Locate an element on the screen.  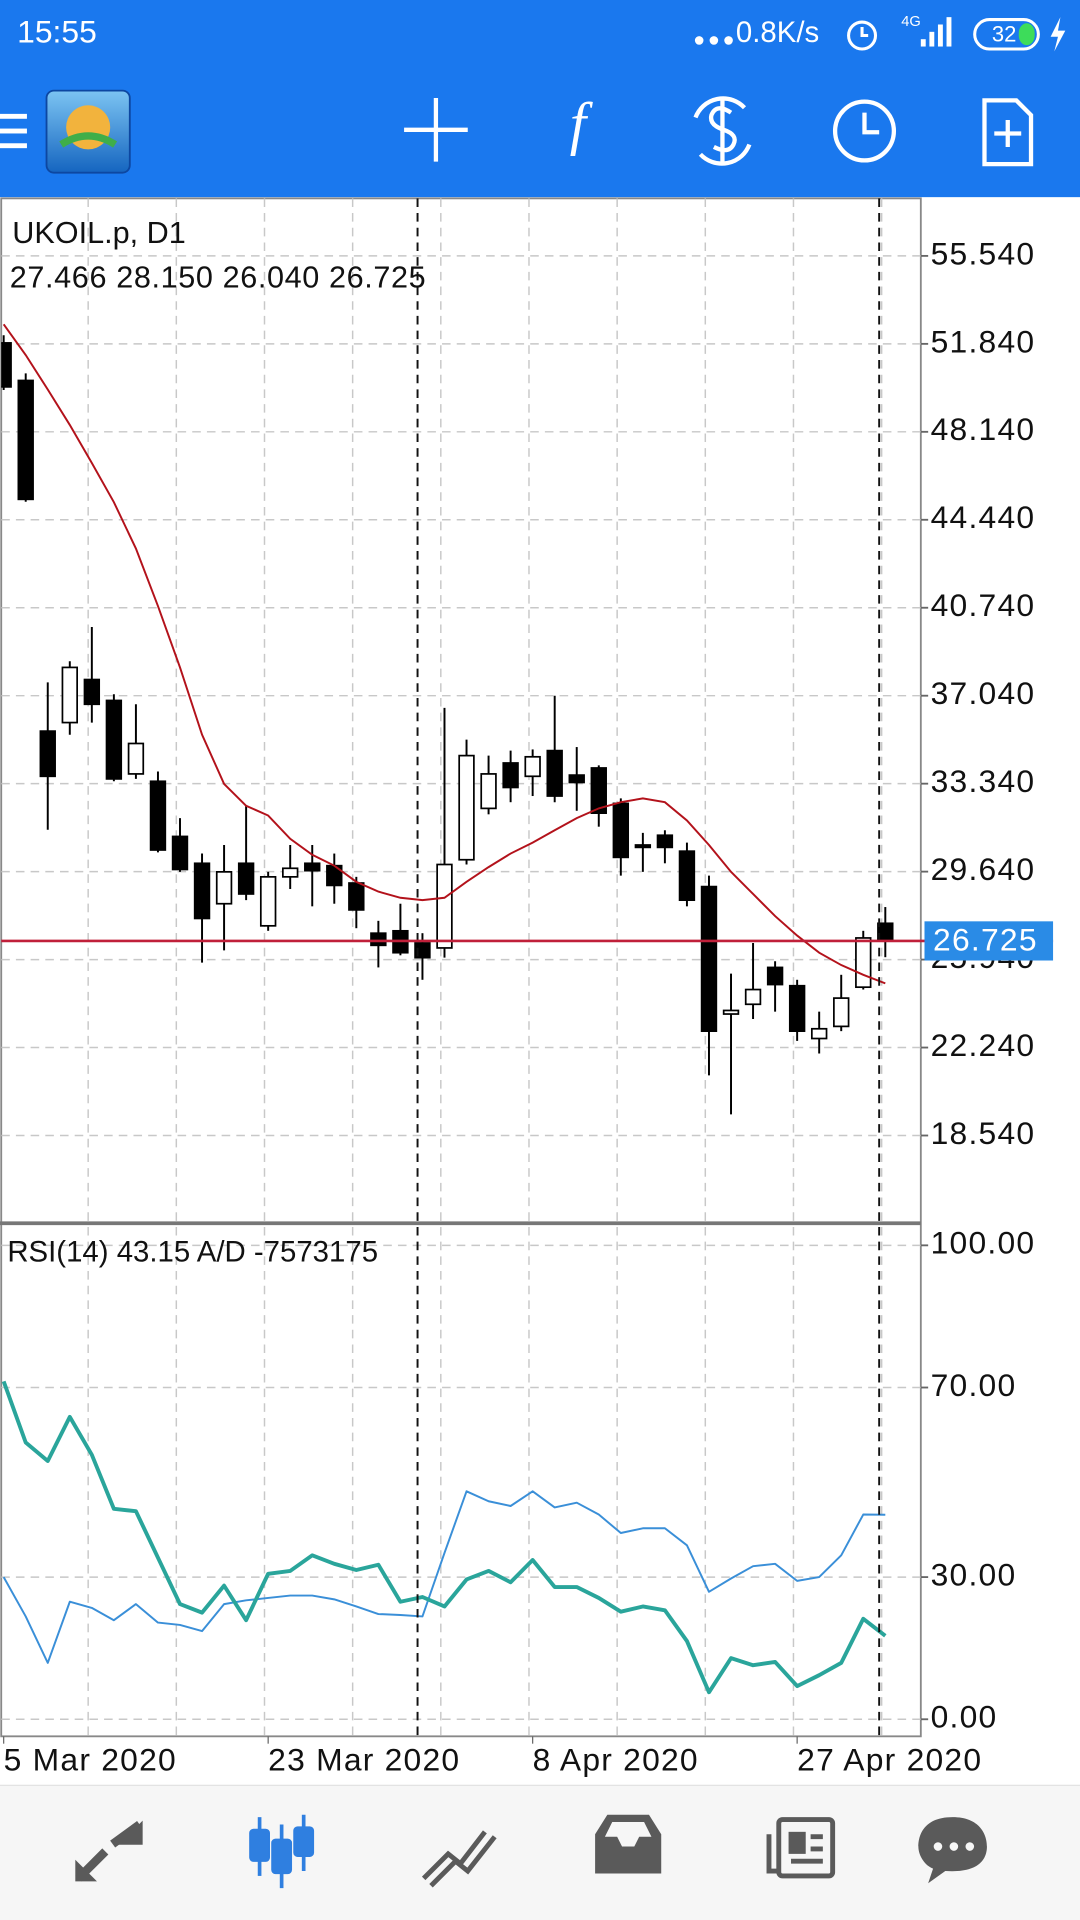
chart-tab is located at coordinates (282, 1851).